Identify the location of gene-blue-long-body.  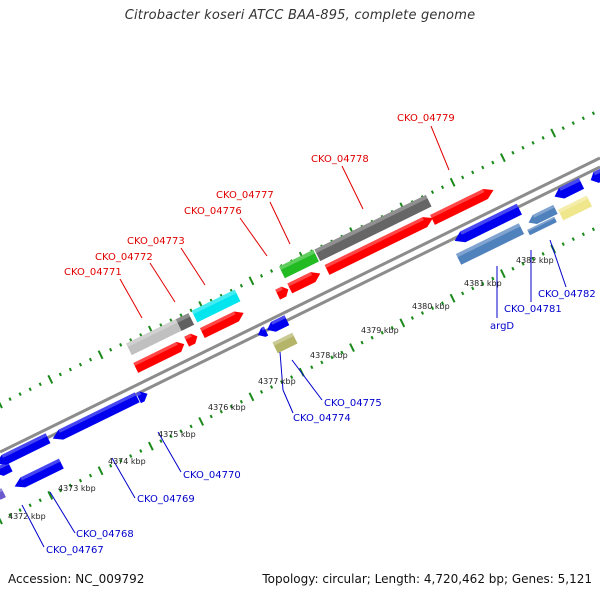
(487, 224).